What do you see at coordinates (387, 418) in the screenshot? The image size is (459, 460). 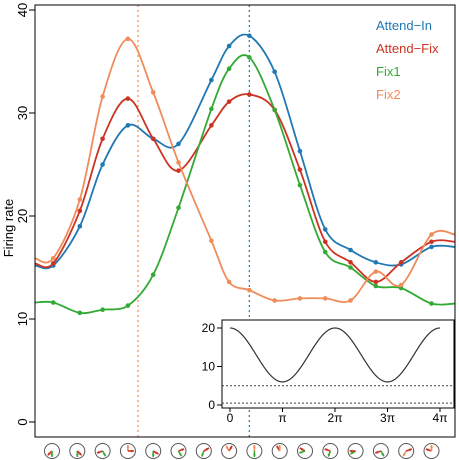 I see `inset-x-tick-label: 3π` at bounding box center [387, 418].